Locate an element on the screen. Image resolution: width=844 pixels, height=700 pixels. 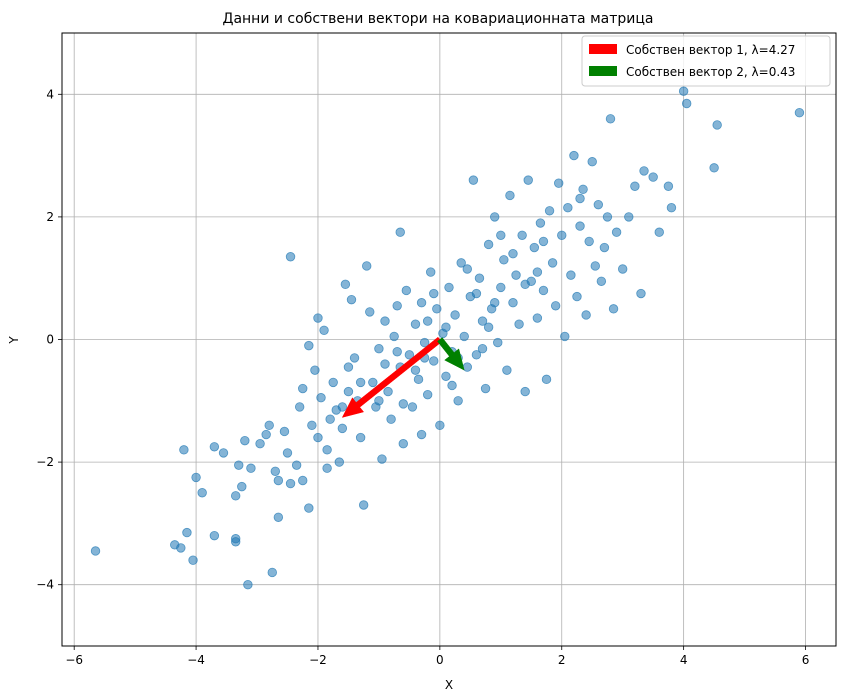
x-tick-label: 4 is located at coordinates (684, 660).